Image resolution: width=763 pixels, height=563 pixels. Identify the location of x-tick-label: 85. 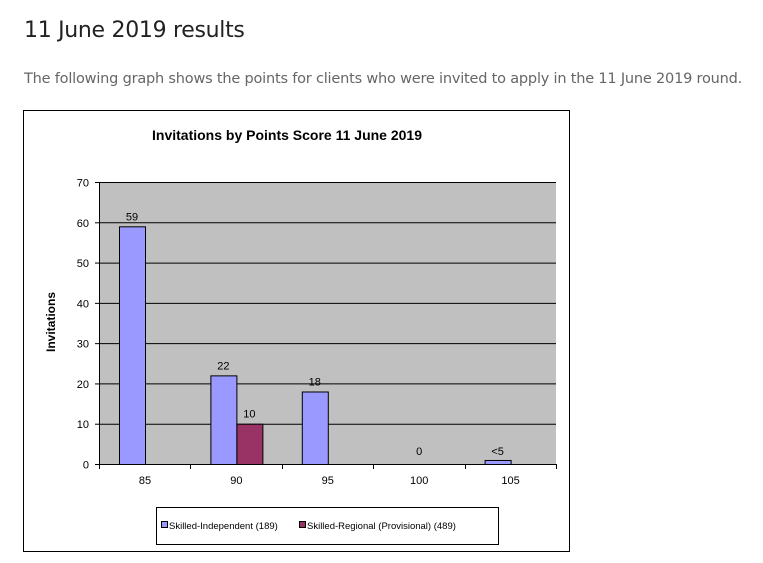
(145, 481).